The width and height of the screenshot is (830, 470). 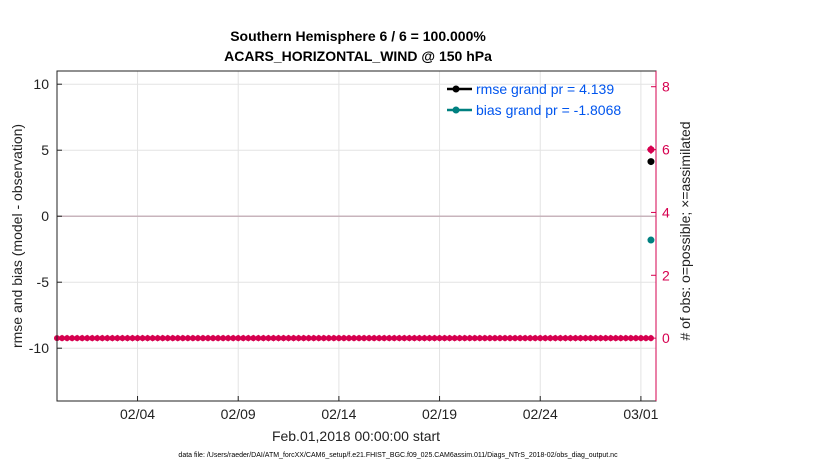 I want to click on x-tick-label: 02/14, so click(x=338, y=414).